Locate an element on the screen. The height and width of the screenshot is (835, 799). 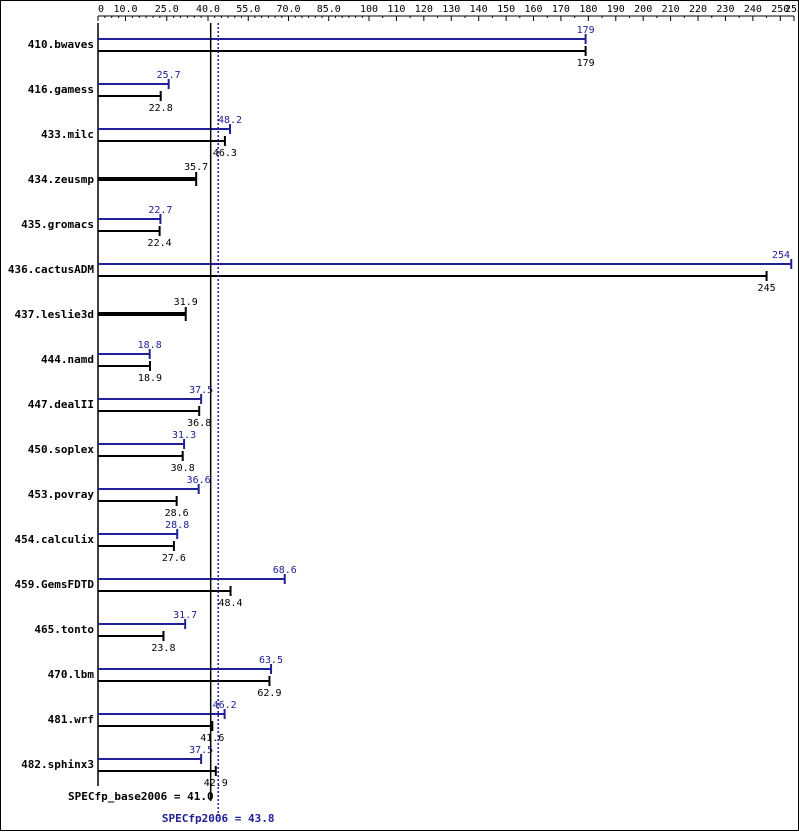
x-tick-label: 180 is located at coordinates (588, 9).